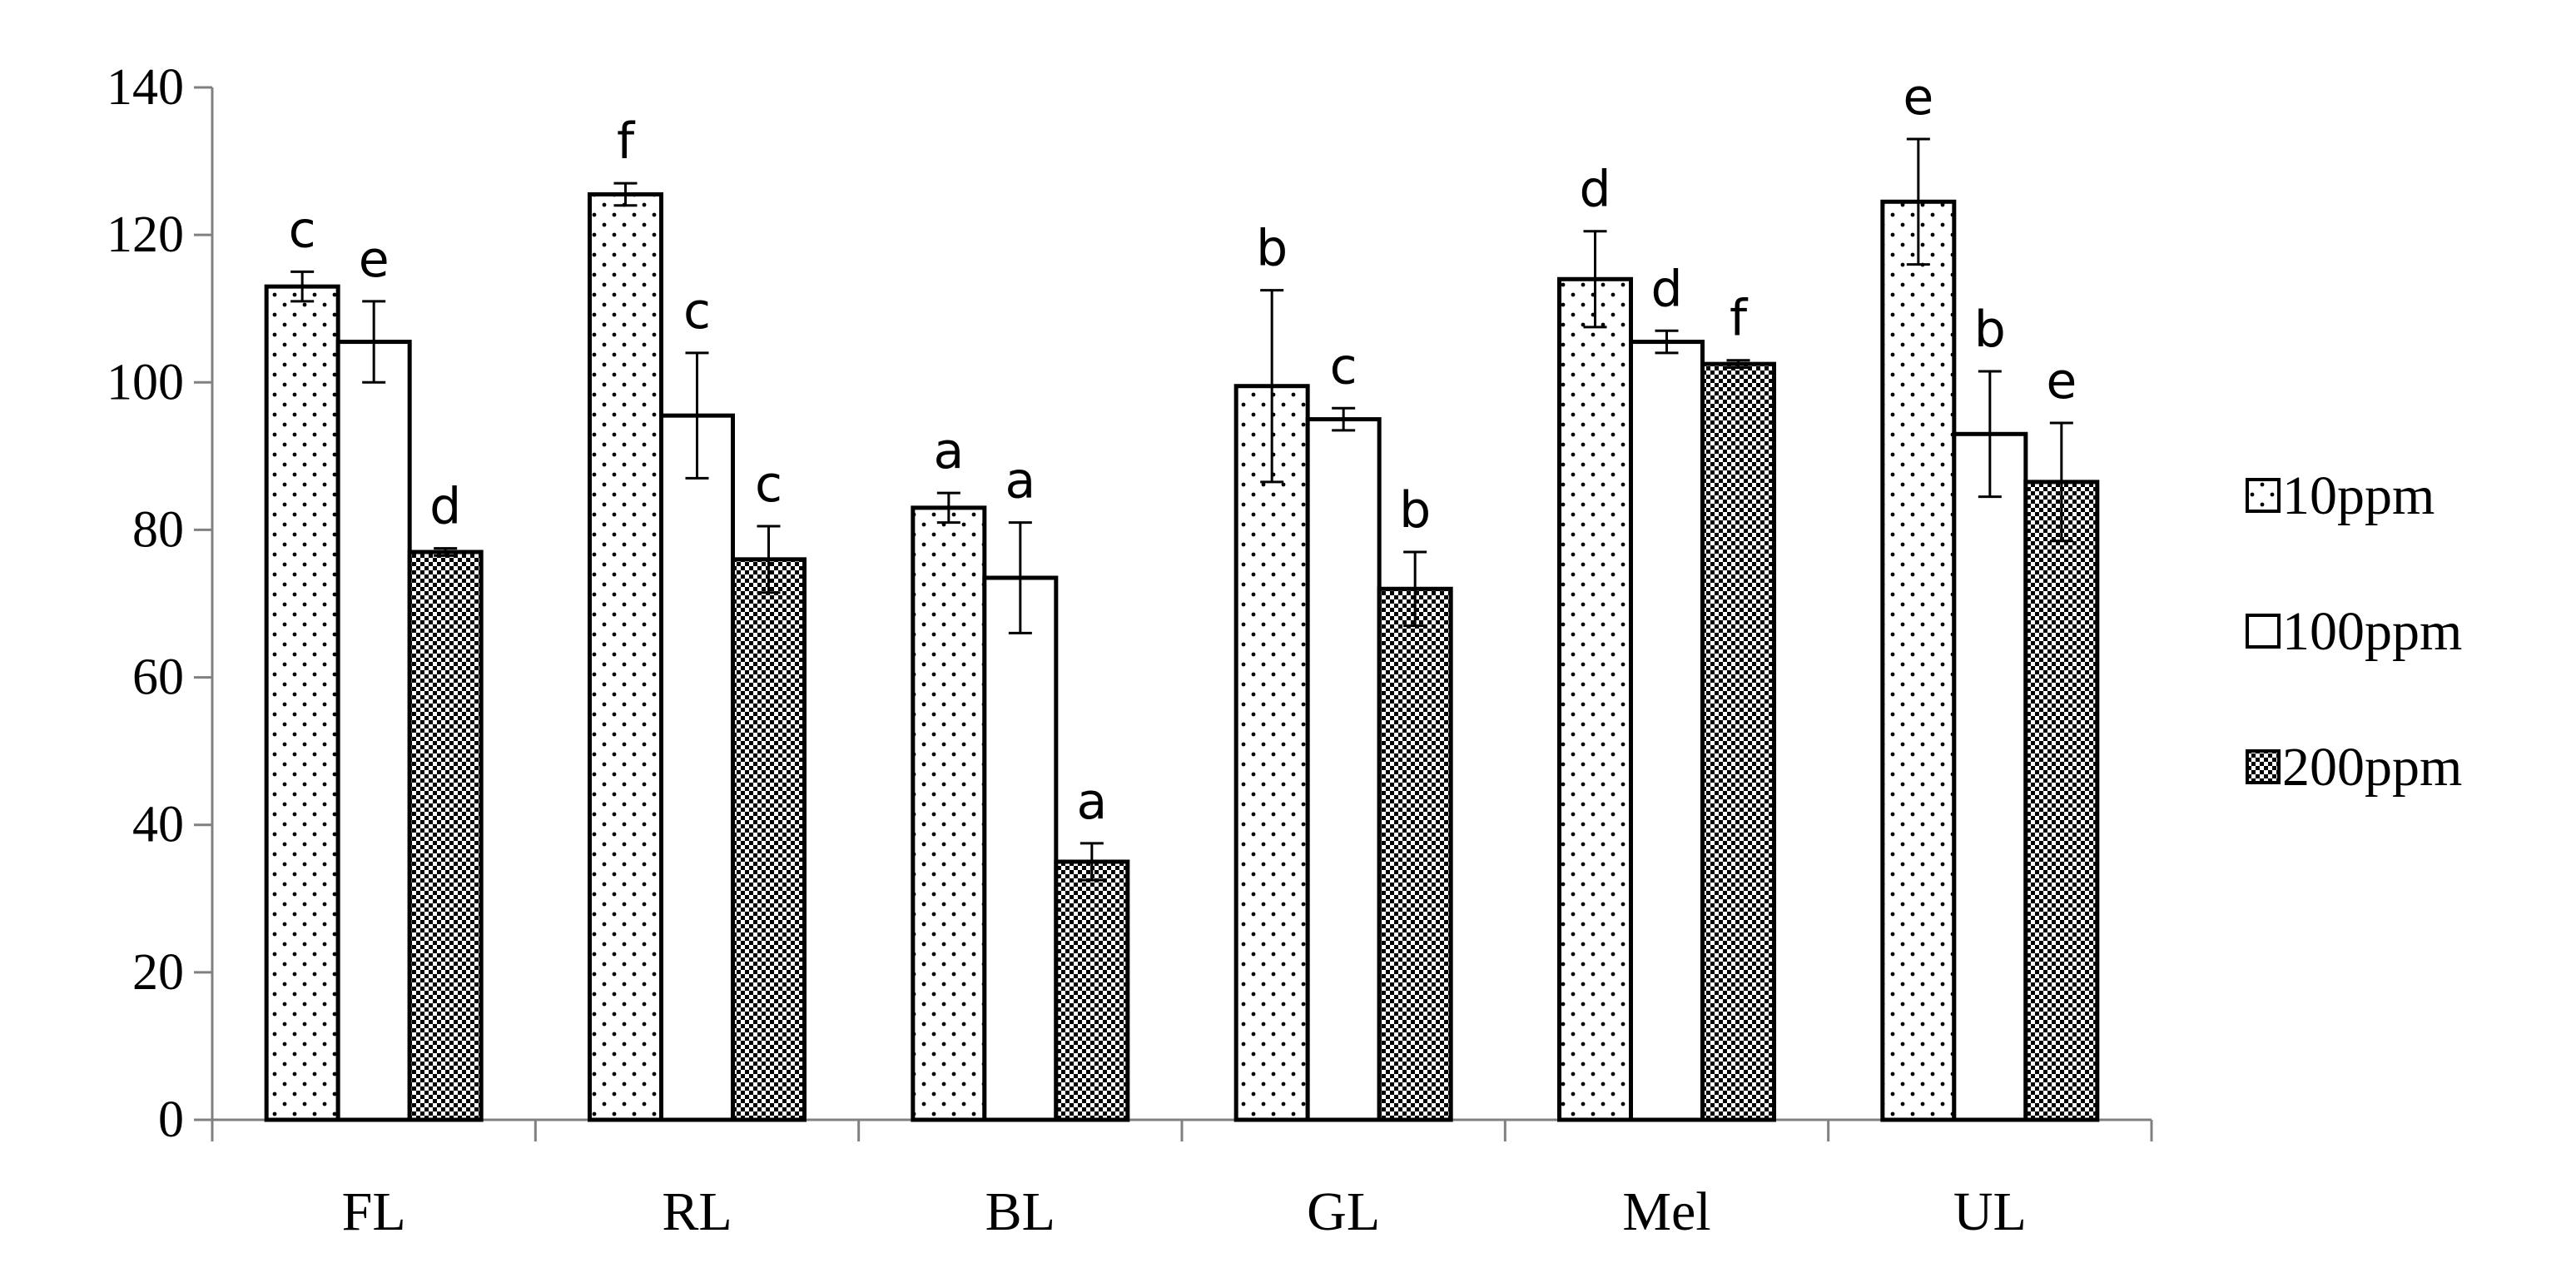  Describe the element at coordinates (1020, 1211) in the screenshot. I see `x-tick-label: BL` at that location.